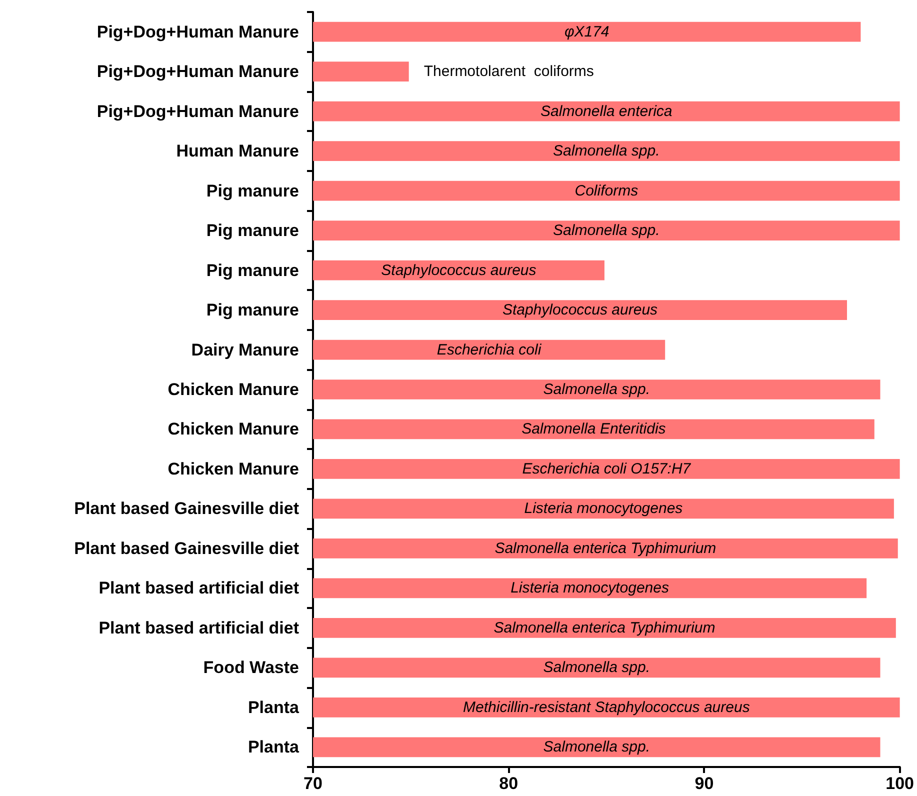  What do you see at coordinates (508, 783) in the screenshot?
I see `x-tick-label: 80` at bounding box center [508, 783].